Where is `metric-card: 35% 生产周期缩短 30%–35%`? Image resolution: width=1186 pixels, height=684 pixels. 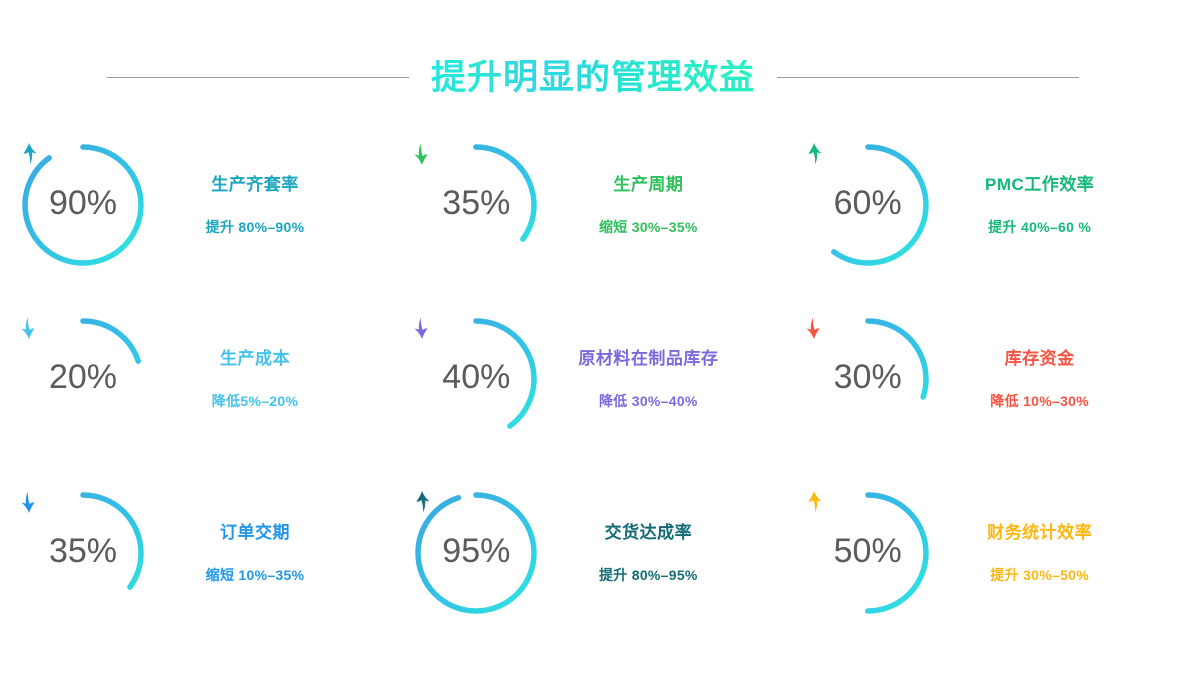 metric-card: 35% 生产周期缩短 30%–35% is located at coordinates (592, 205).